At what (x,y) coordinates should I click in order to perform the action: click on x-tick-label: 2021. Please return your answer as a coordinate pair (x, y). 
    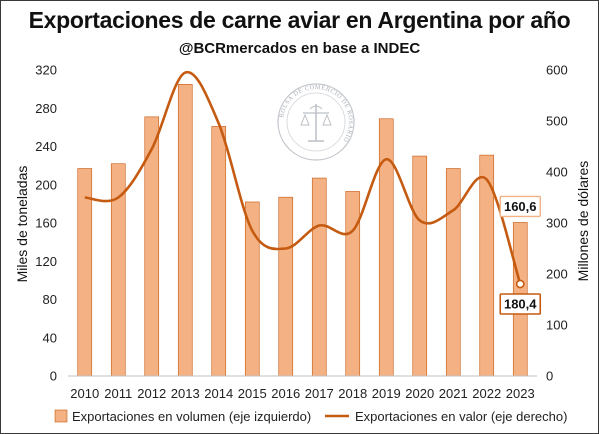
    Looking at the image, I should click on (453, 393).